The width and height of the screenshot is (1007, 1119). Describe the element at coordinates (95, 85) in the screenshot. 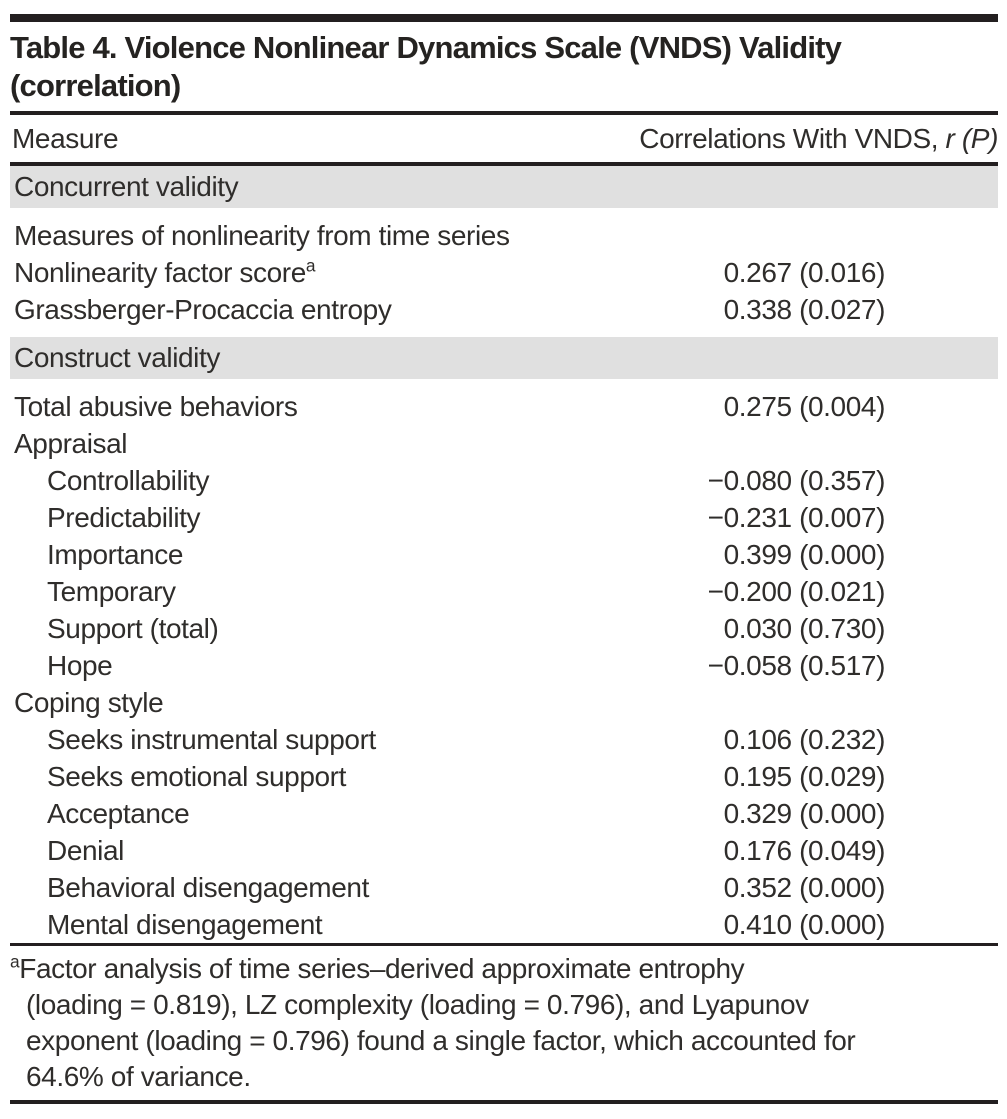

I see `table-title-line2: (correlation)` at that location.